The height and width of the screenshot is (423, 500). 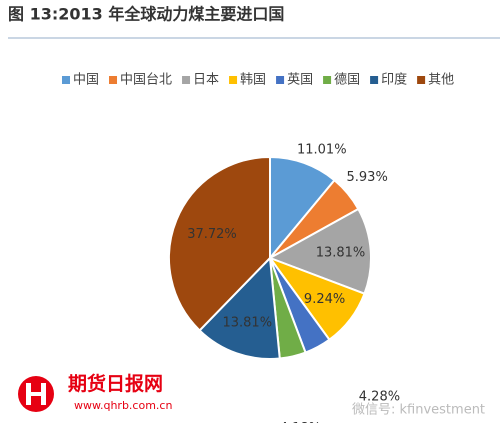 I want to click on legend-label: 中国台北, so click(x=146, y=80).